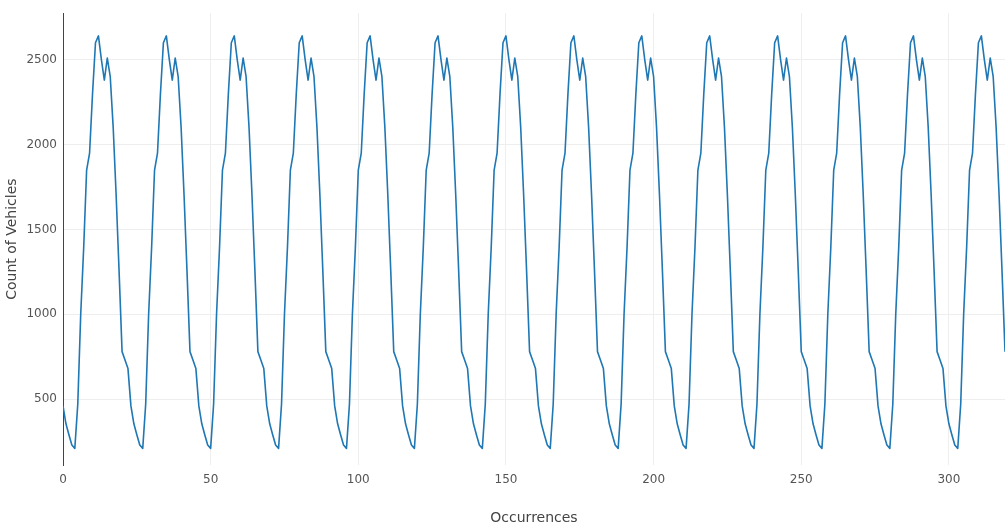 Image resolution: width=1005 pixels, height=531 pixels. Describe the element at coordinates (41, 228) in the screenshot. I see `y-tick-label: 1500` at that location.